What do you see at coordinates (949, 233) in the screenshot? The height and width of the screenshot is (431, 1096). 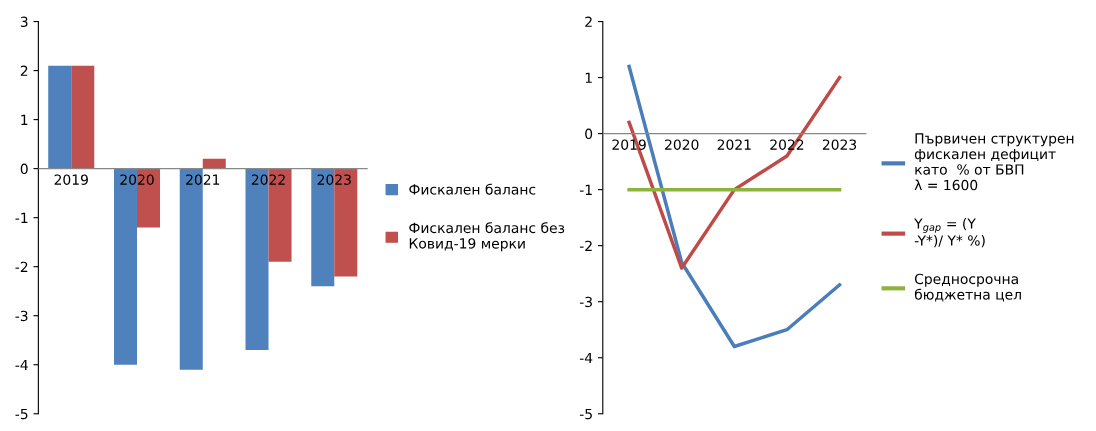 I see `legend-label: Y$_{gap}$ = (Y -Y*)/ Y* %)` at bounding box center [949, 233].